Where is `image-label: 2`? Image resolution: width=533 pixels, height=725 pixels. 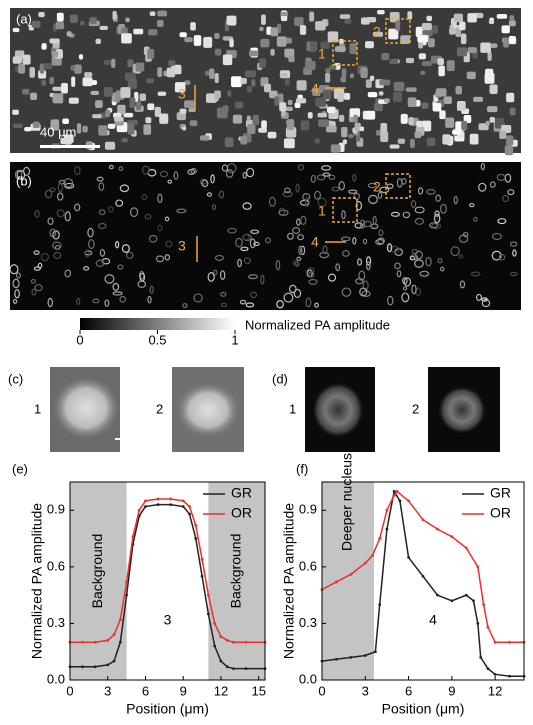 image-label: 2 is located at coordinates (415, 408).